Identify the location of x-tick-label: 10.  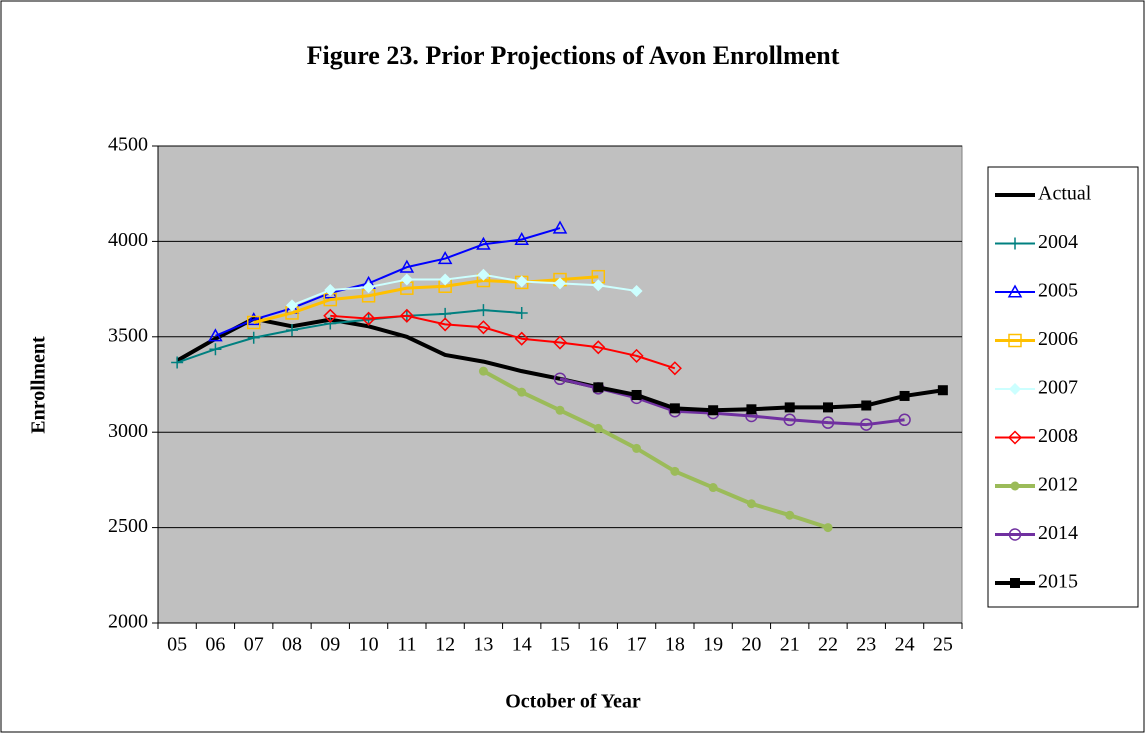
(369, 645).